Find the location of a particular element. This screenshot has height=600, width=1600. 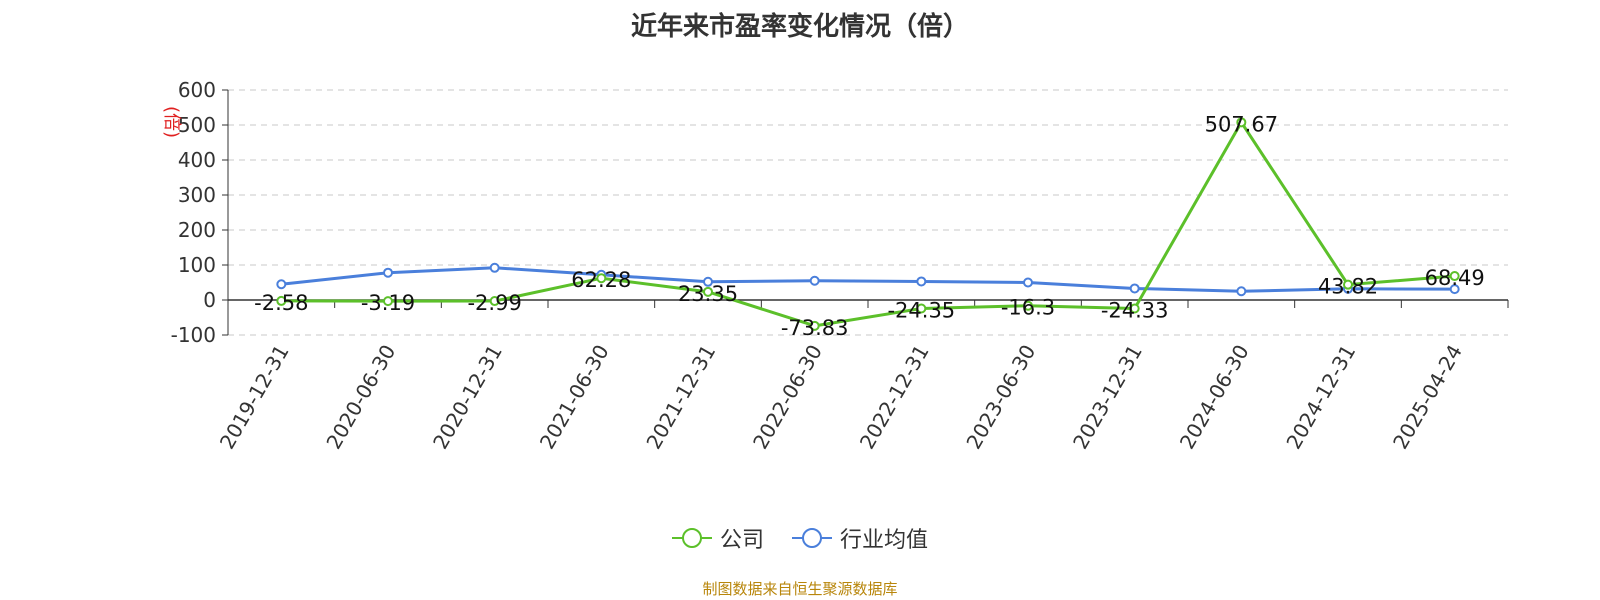

x-tick-label: 2025-04-24 is located at coordinates (1427, 397).